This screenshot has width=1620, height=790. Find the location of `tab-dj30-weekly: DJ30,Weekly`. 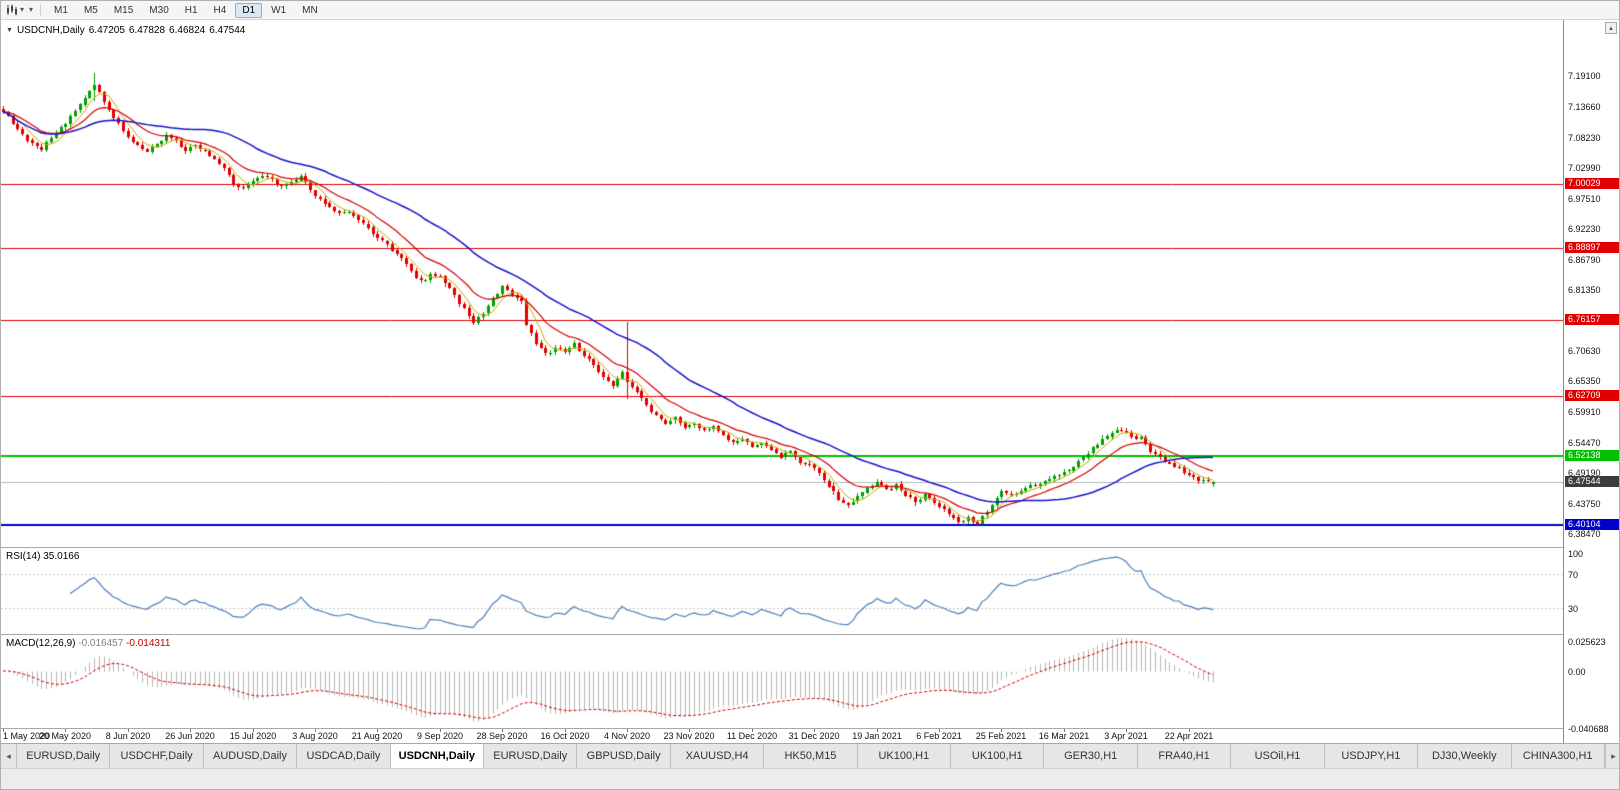

tab-dj30-weekly: DJ30,Weekly is located at coordinates (1465, 756).